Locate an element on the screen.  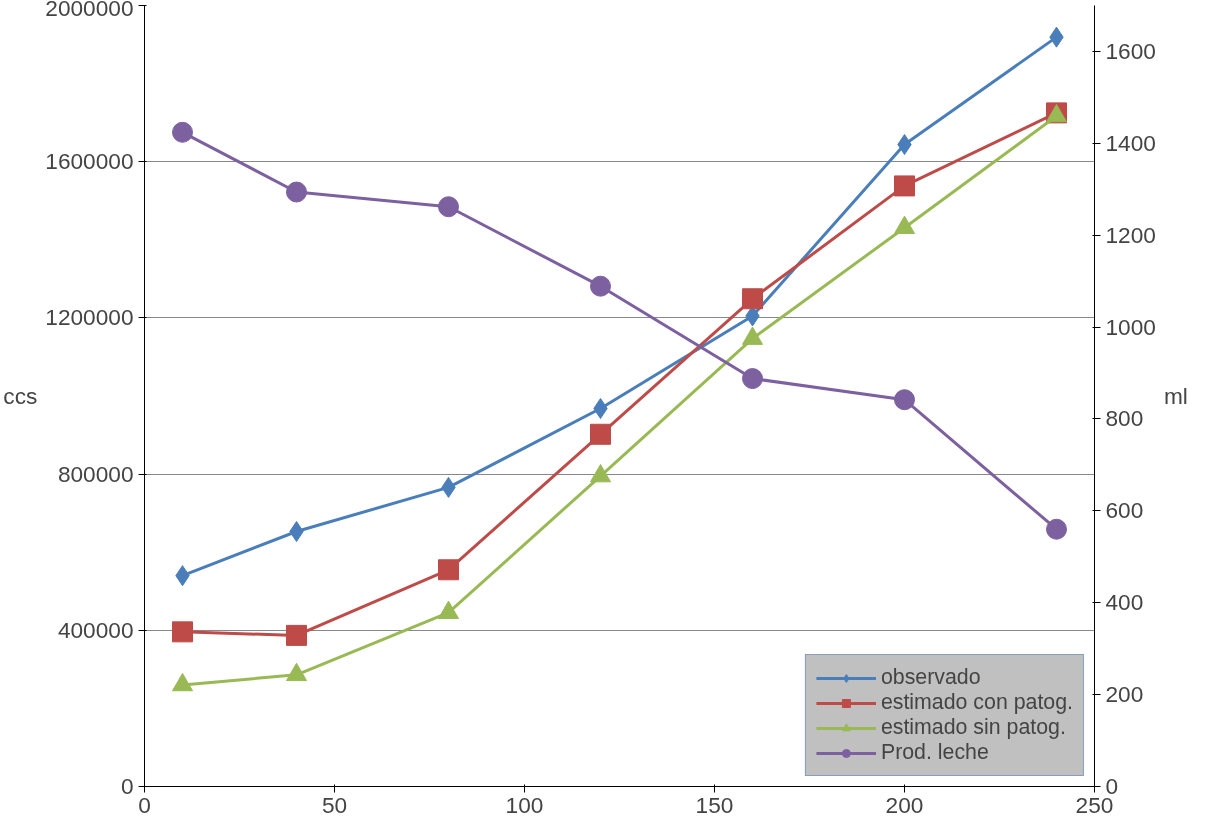
y-tick-label: 2000000 is located at coordinates (89, 10).